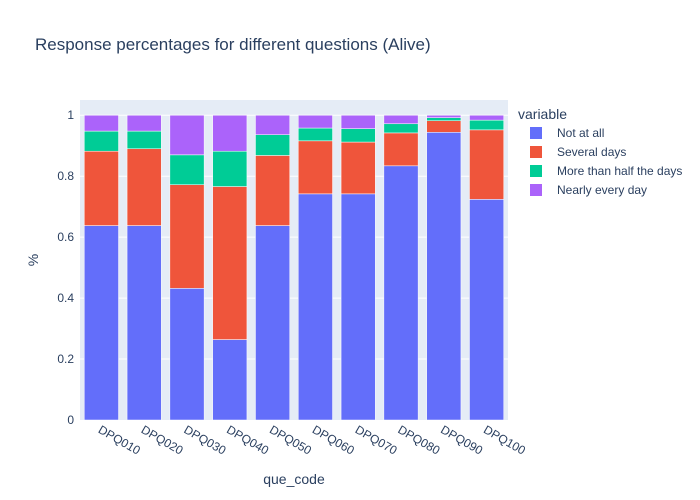 The image size is (700, 500). What do you see at coordinates (119, 439) in the screenshot?
I see `x-tick-label: DPQ010` at bounding box center [119, 439].